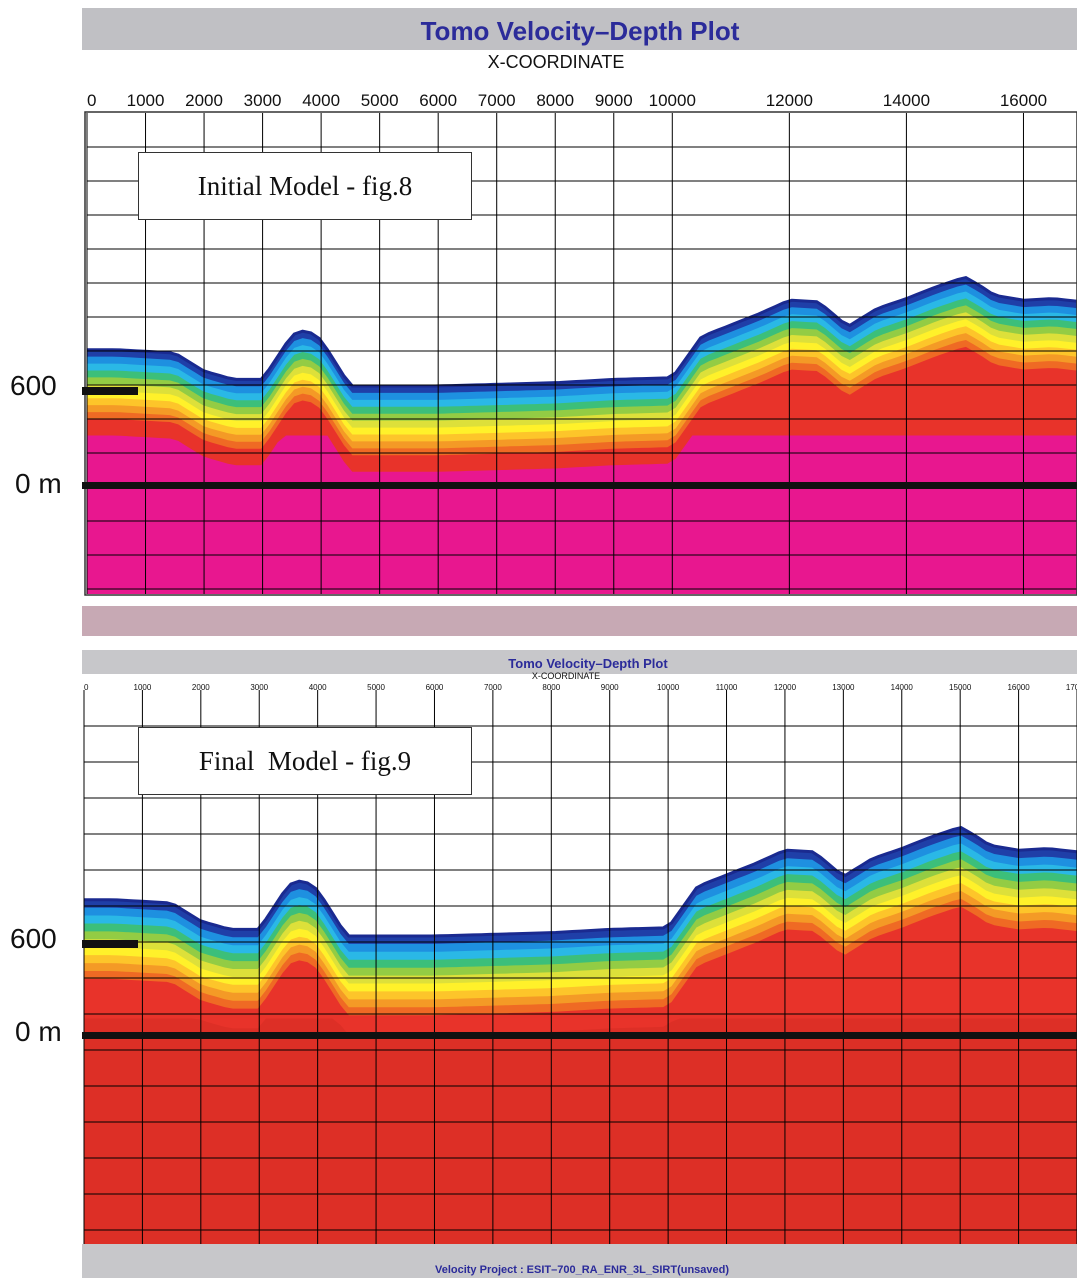 Image resolution: width=1077 pixels, height=1283 pixels. What do you see at coordinates (110, 391) in the screenshot?
I see `depth-tick-600-top` at bounding box center [110, 391].